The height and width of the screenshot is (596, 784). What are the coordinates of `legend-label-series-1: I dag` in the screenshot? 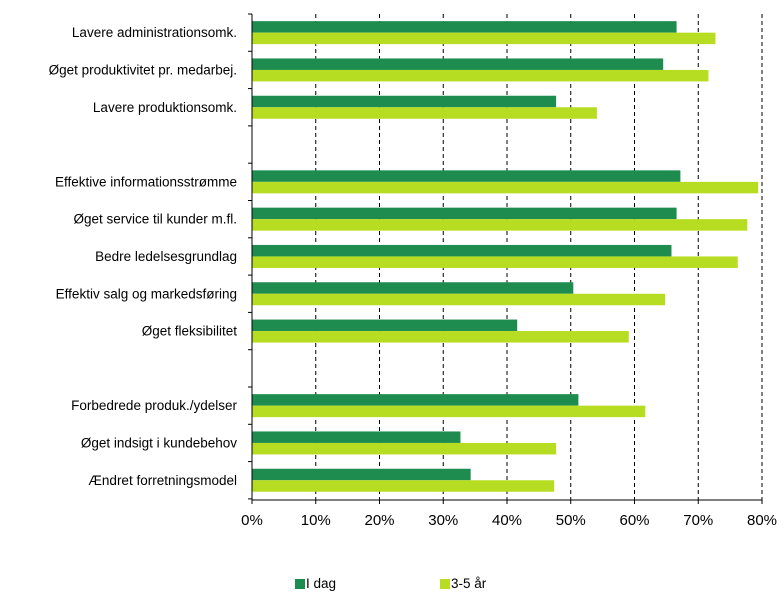 It's located at (321, 583).